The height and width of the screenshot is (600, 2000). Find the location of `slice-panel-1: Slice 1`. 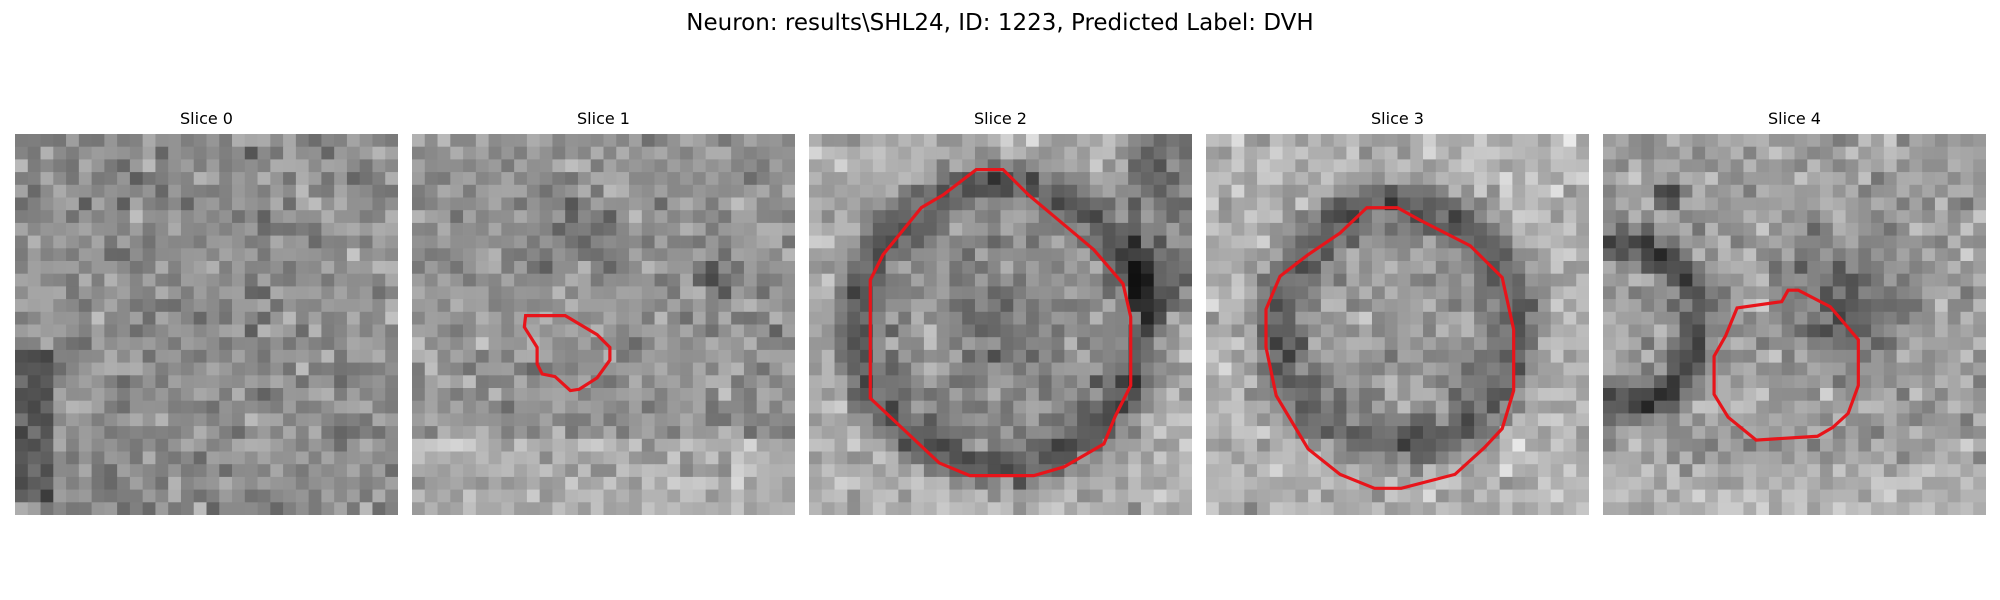

slice-panel-1: Slice 1 is located at coordinates (603, 311).